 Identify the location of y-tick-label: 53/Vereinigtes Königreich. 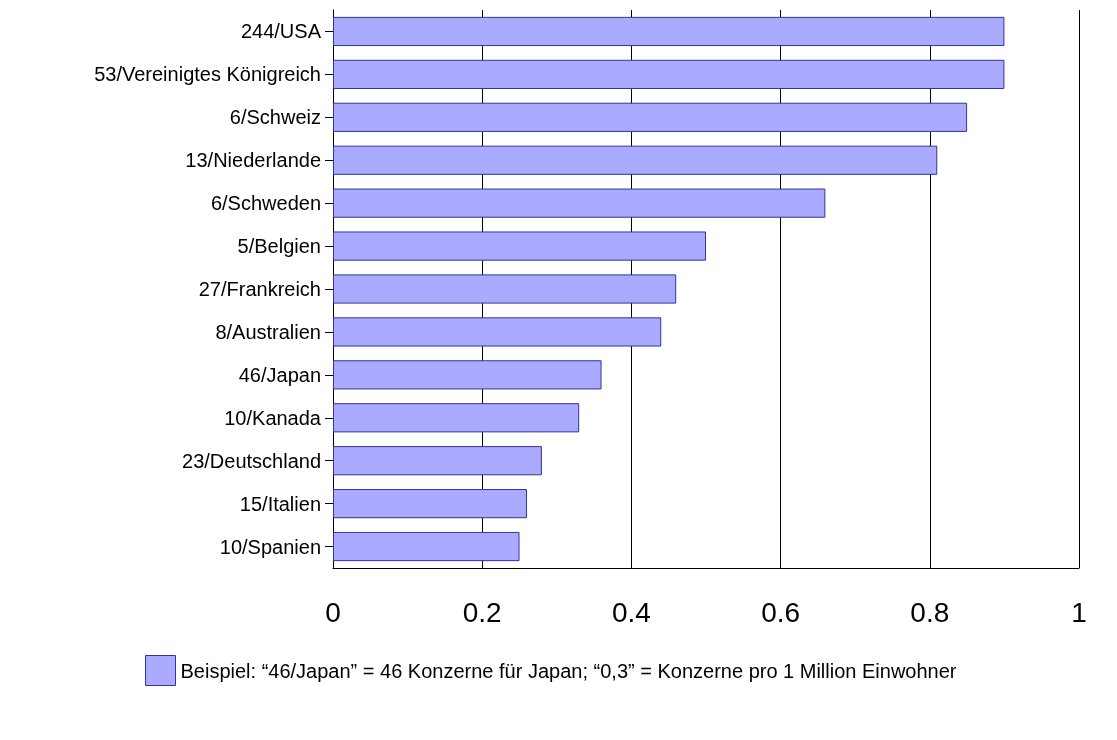
(207, 74).